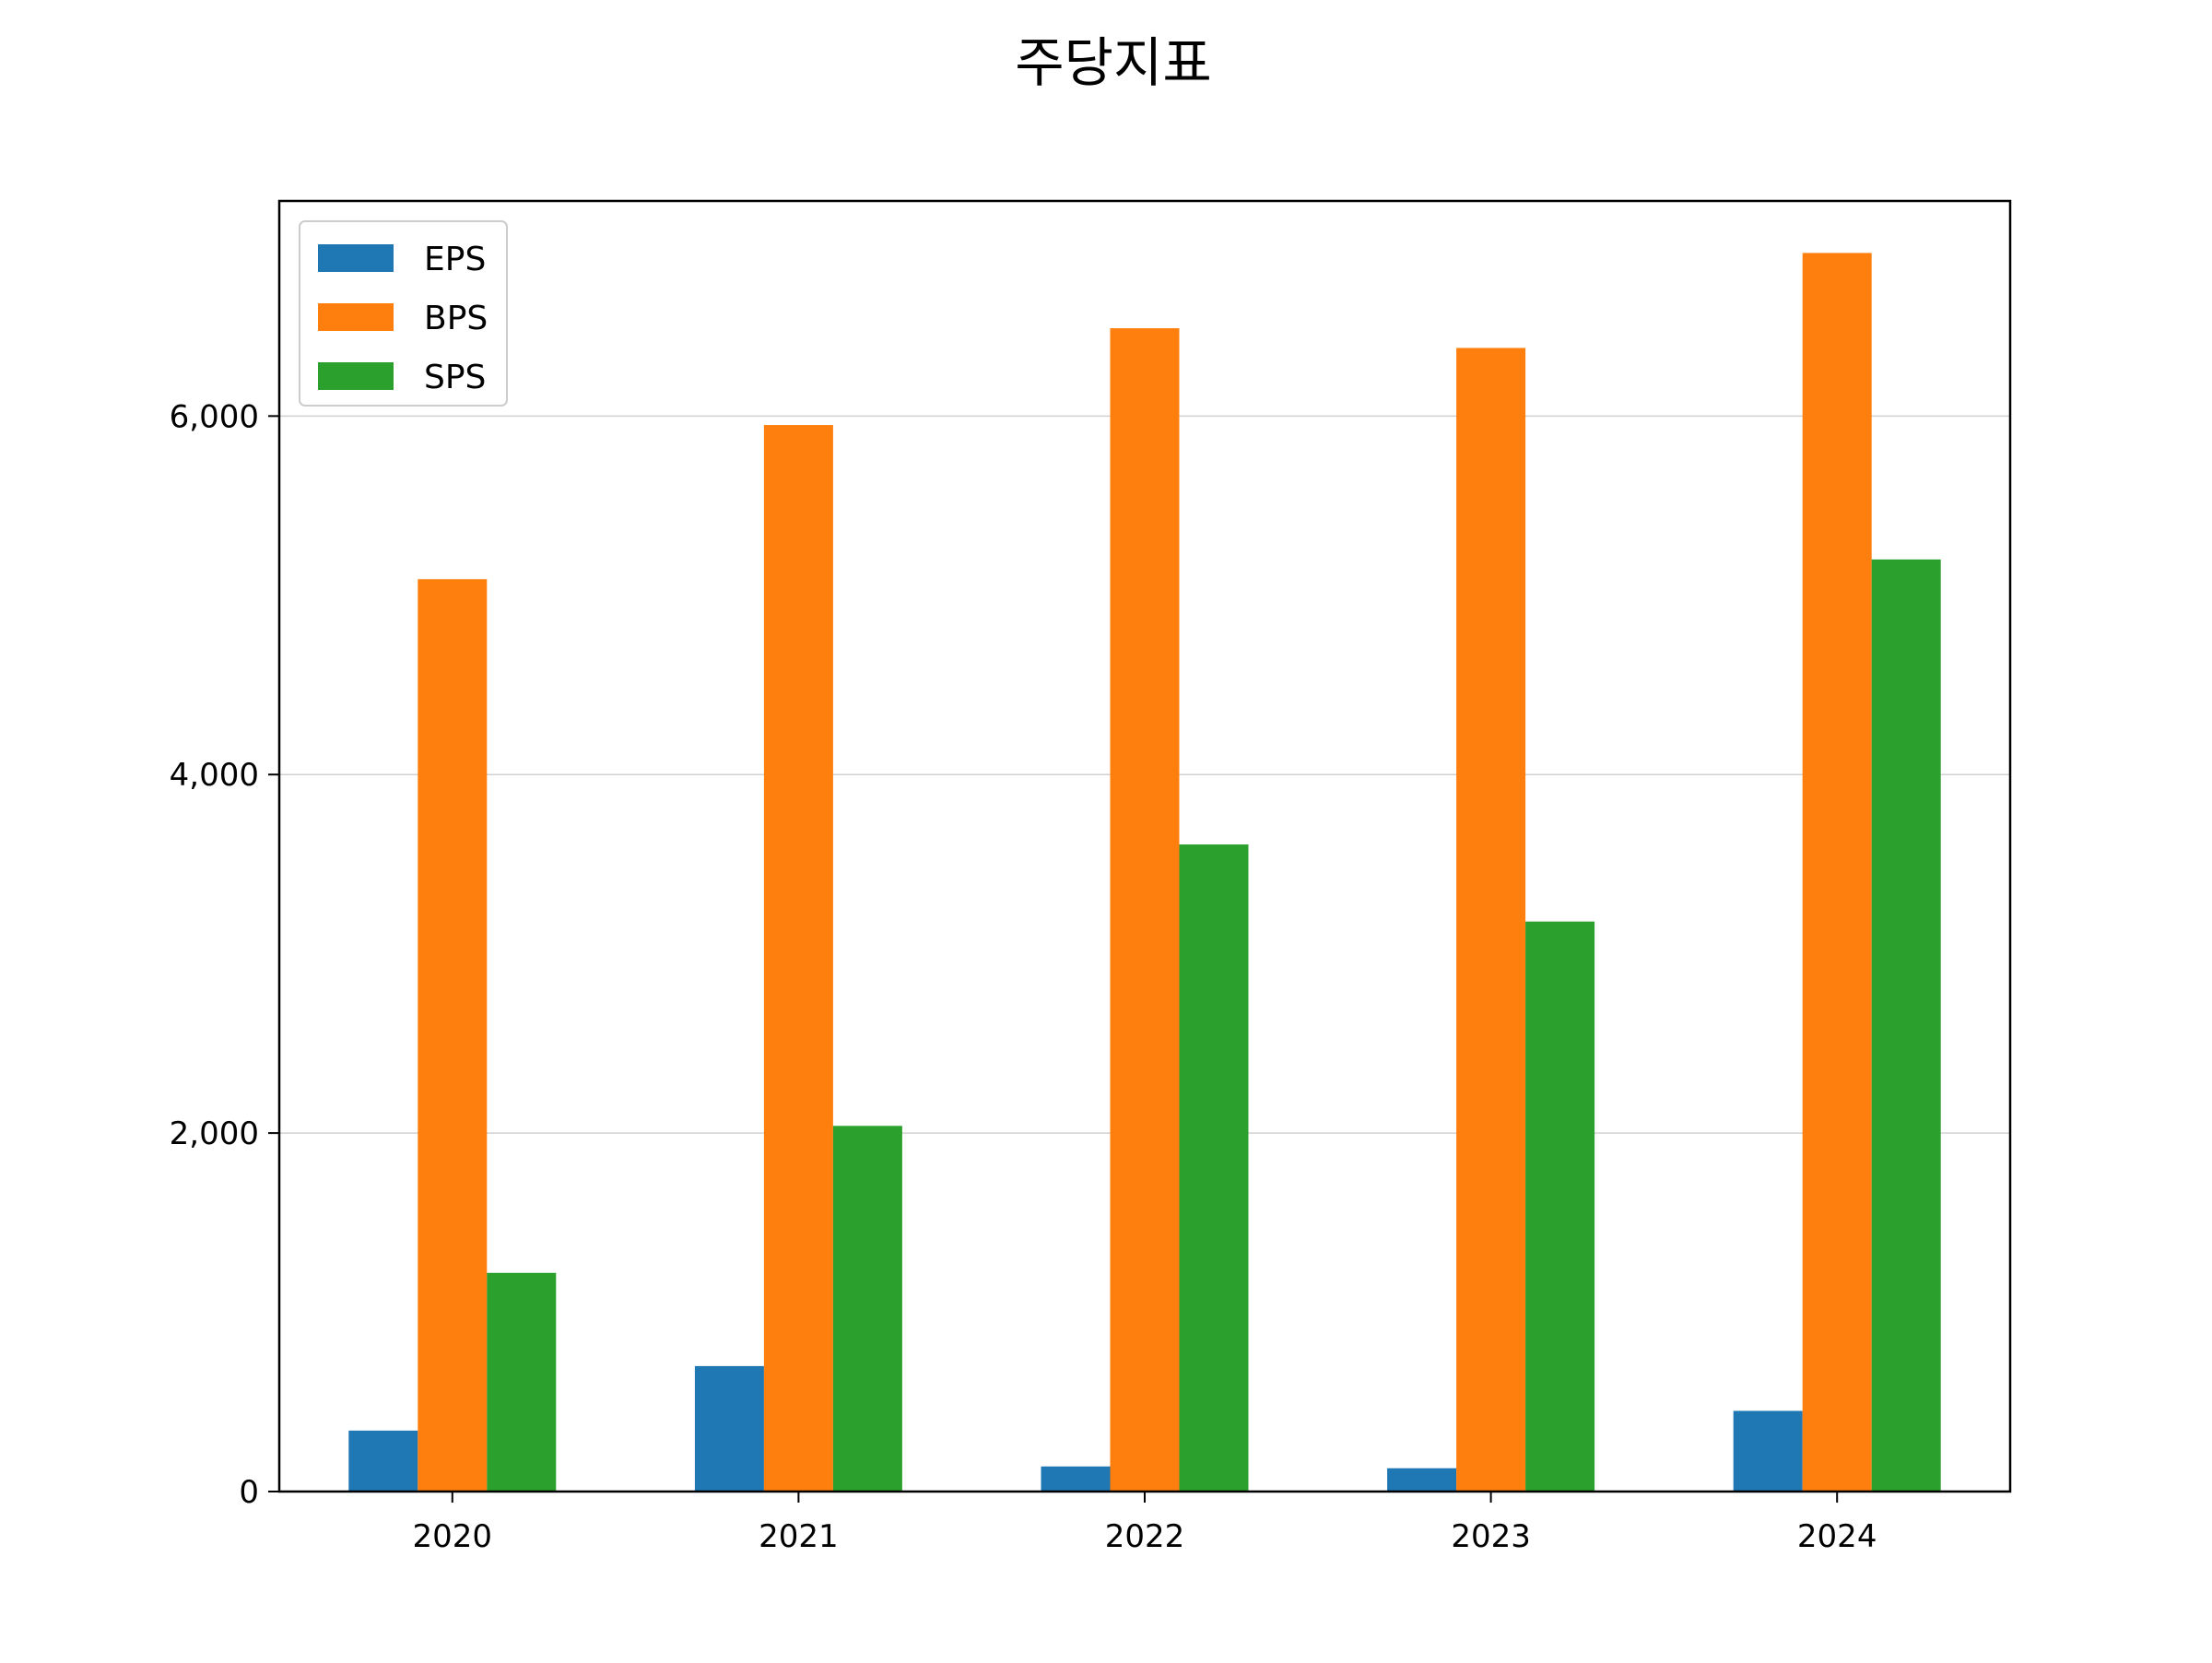 This screenshot has width=2212, height=1663. Describe the element at coordinates (356, 258) in the screenshot. I see `legend-swatch-eps` at that location.